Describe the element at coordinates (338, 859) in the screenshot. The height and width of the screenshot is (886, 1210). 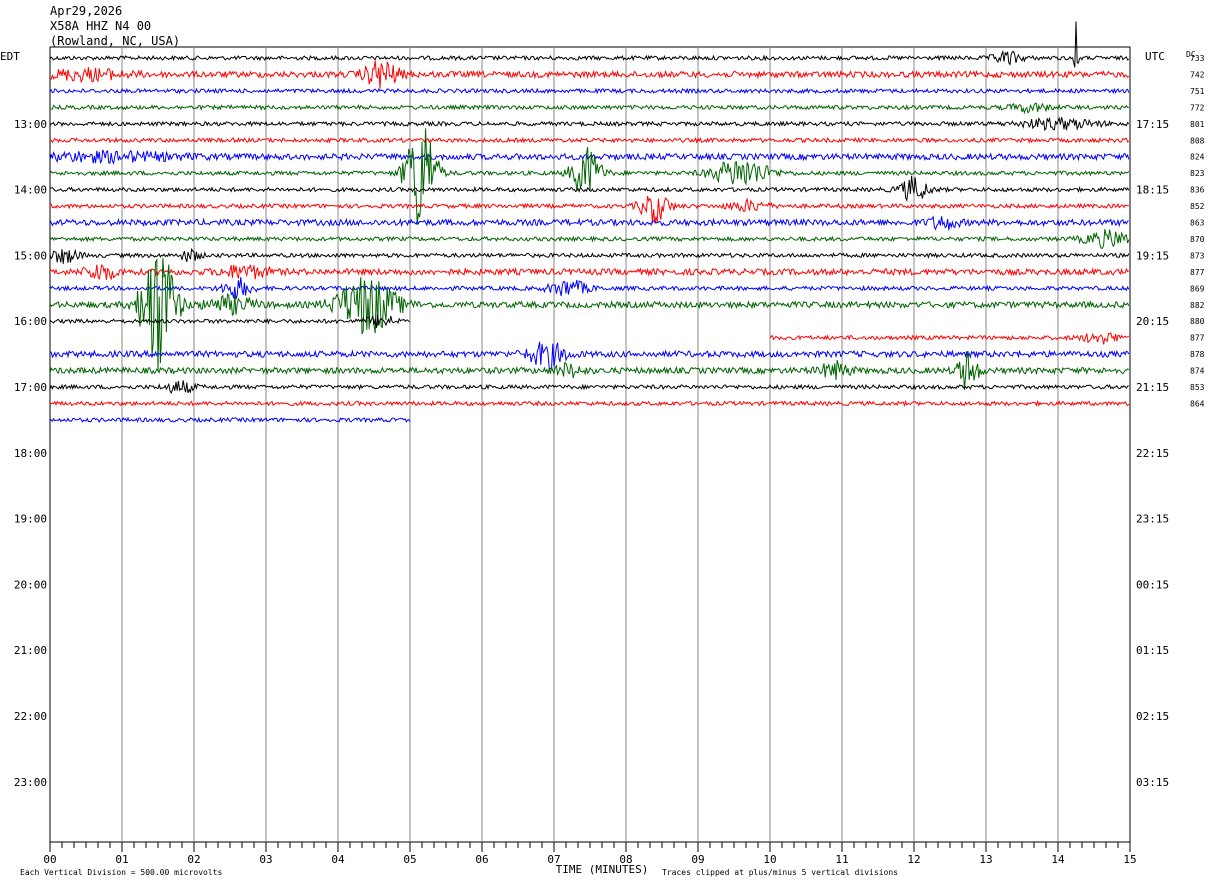
I see `x-tick-label: 04` at that location.